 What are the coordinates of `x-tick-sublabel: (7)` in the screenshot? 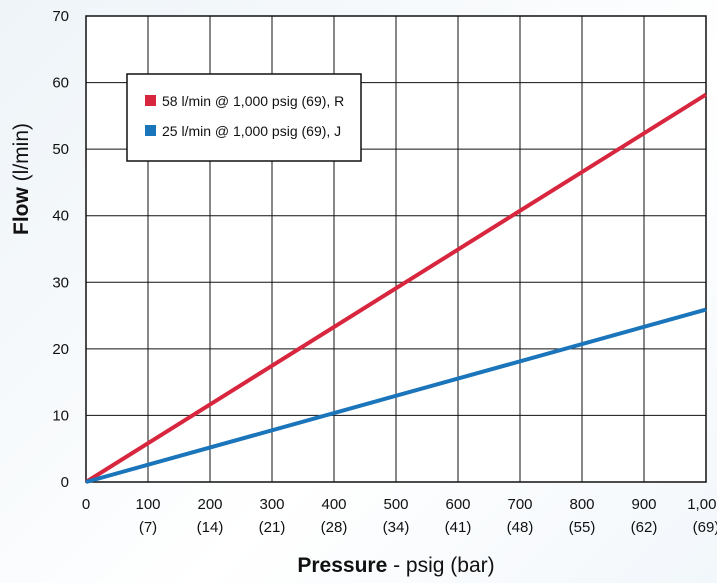 It's located at (148, 527).